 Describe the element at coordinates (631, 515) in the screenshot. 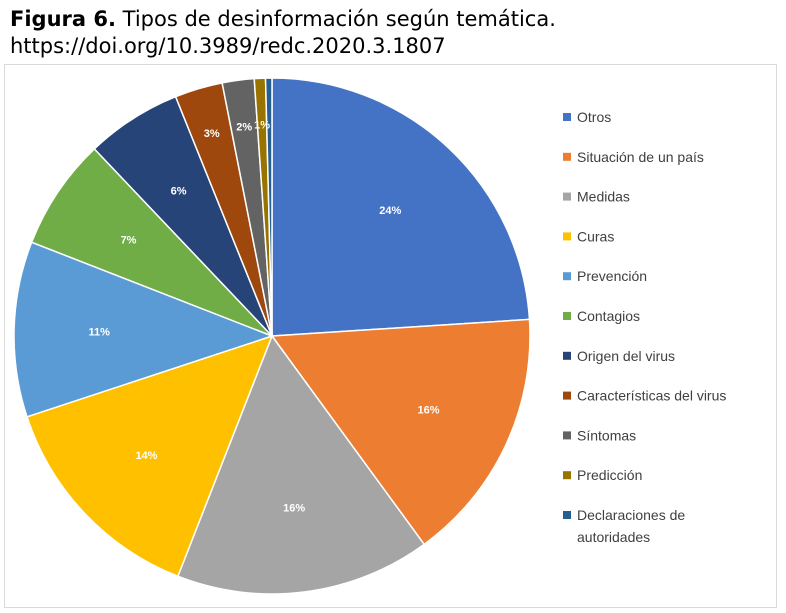

I see `legend-label: Declaraciones de` at that location.